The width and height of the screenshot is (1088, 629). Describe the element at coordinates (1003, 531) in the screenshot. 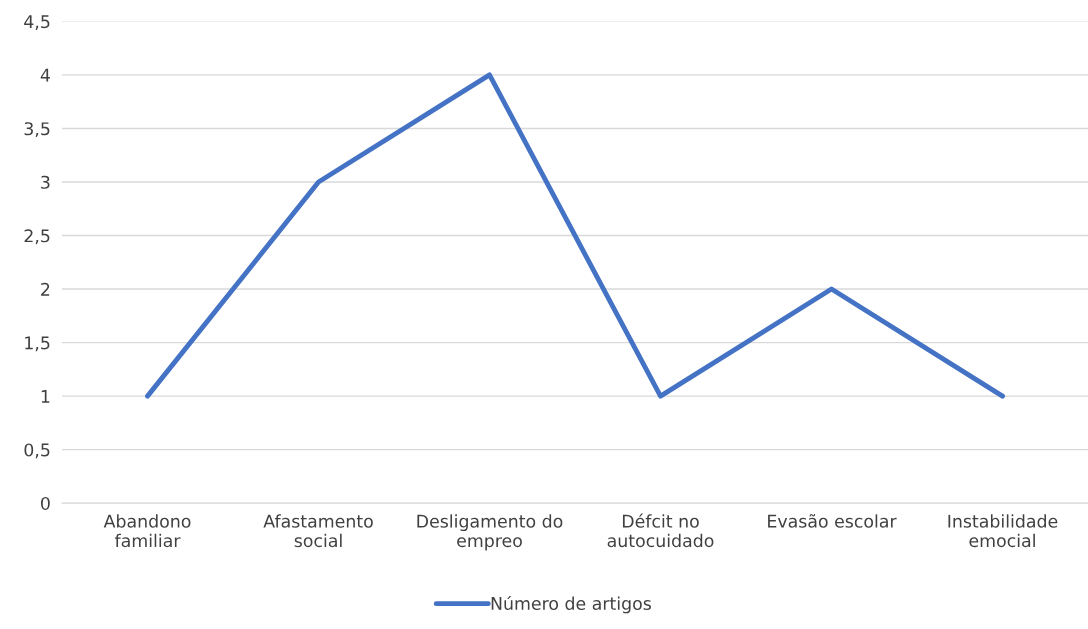

I see `x-tick-label: Instabilidade emocial` at that location.